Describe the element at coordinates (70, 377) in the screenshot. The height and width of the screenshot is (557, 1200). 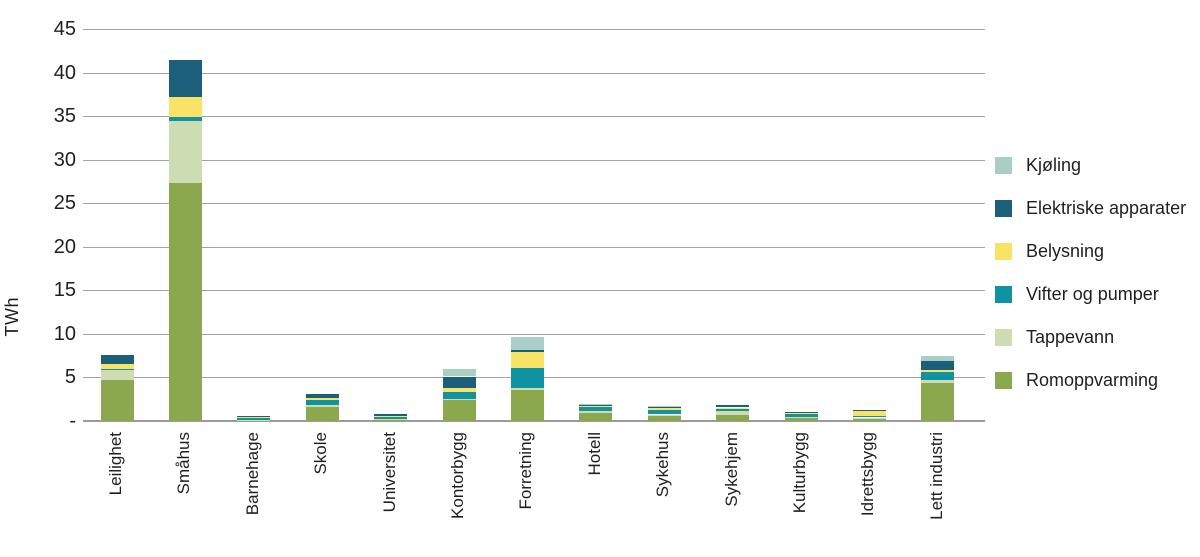
I see `y-tick-label: 5` at that location.